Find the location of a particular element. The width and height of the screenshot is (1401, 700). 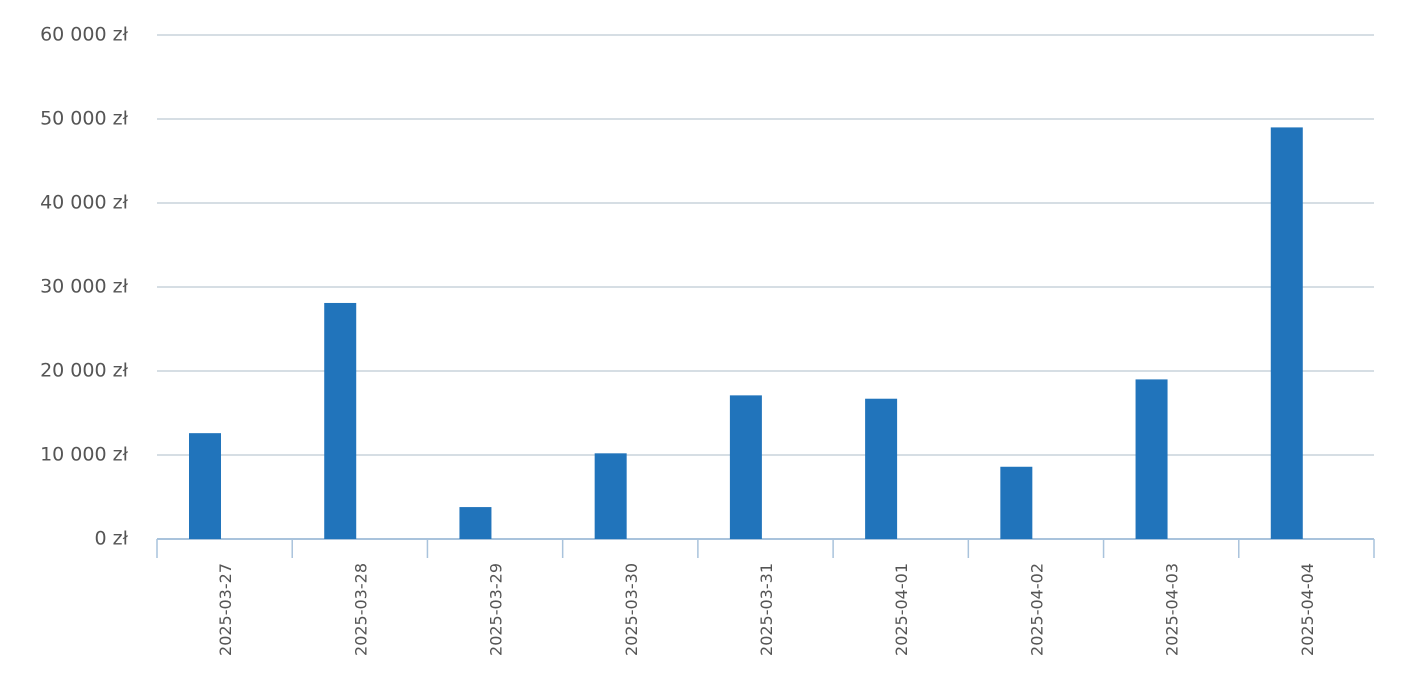

x-tick-label: 2025-03-29 is located at coordinates (496, 609).